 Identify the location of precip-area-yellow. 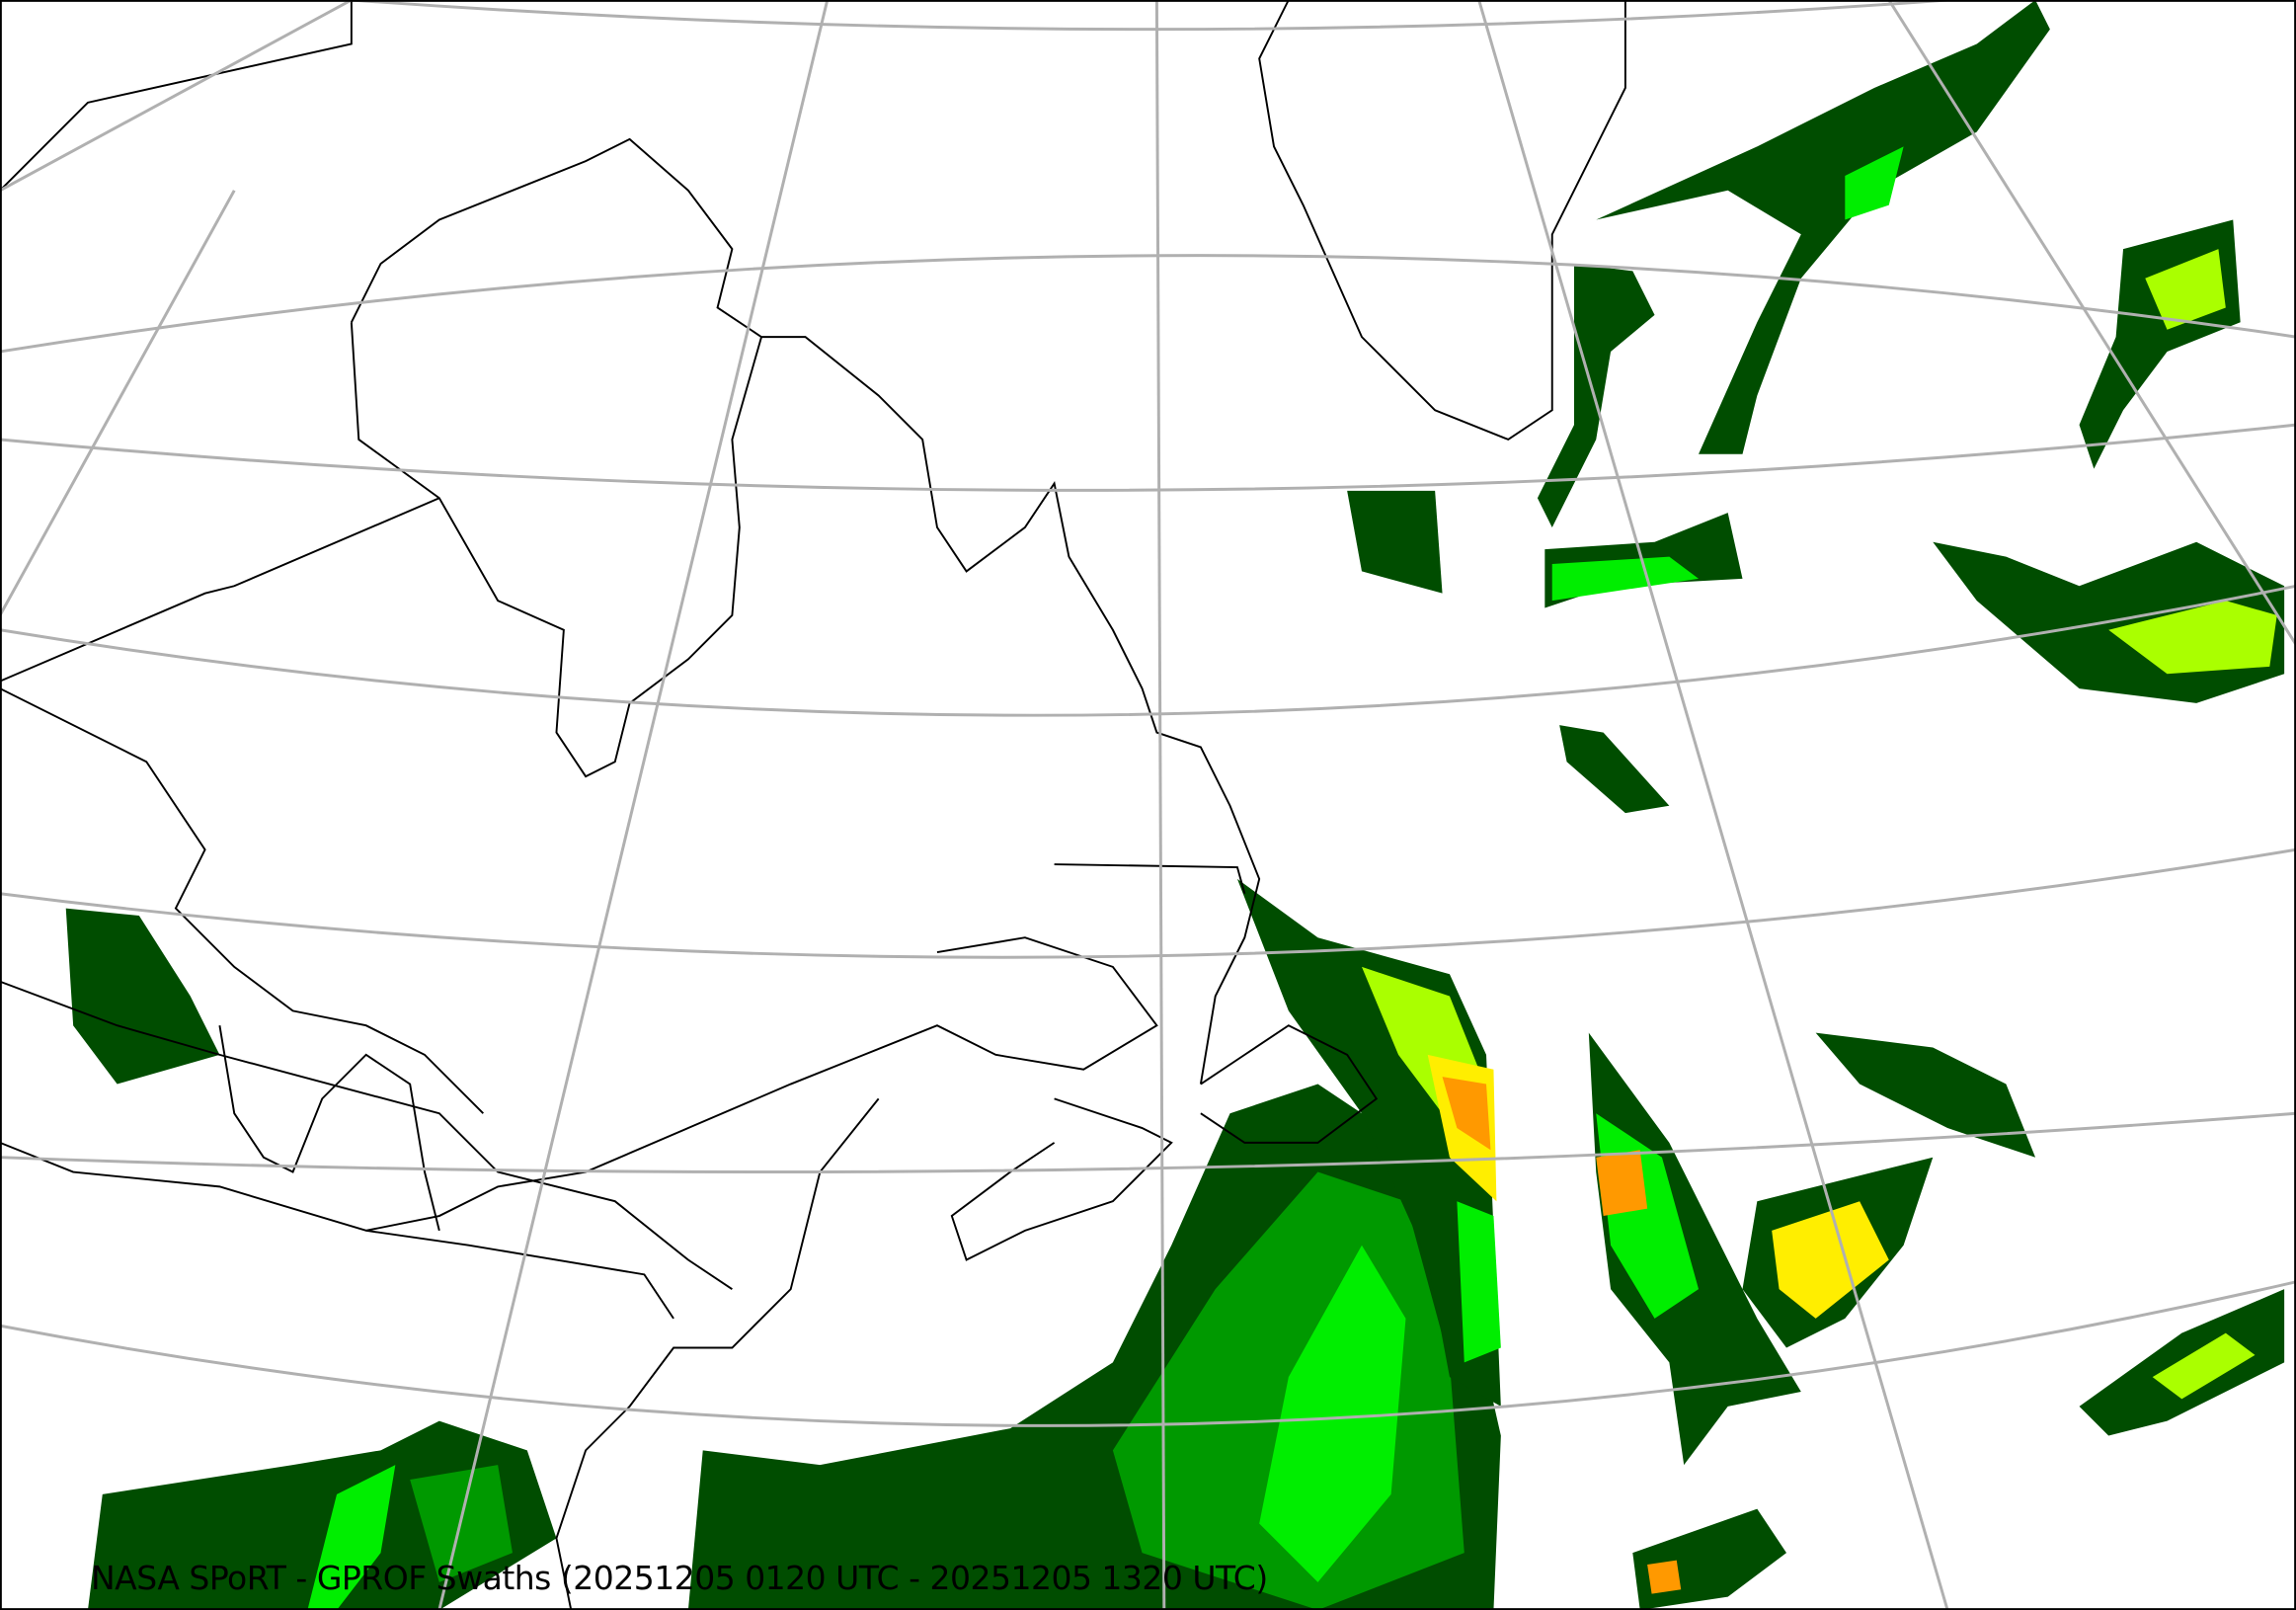
(1830, 1260).